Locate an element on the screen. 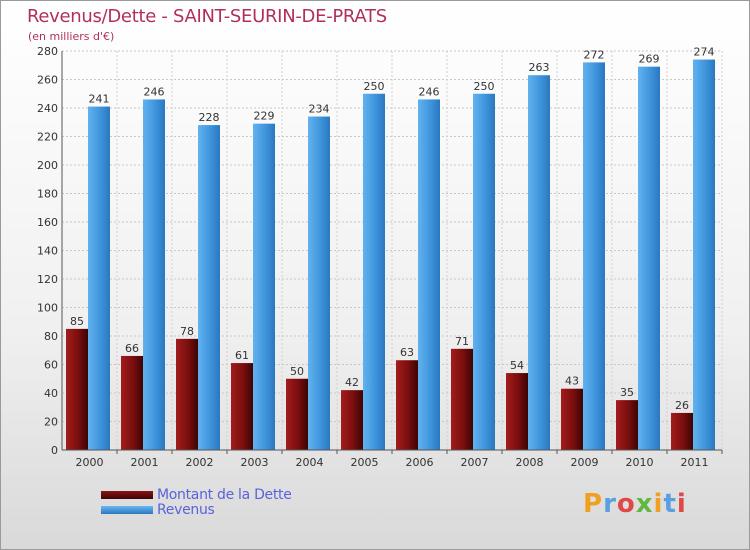  bar-revenus-2005 is located at coordinates (374, 271).